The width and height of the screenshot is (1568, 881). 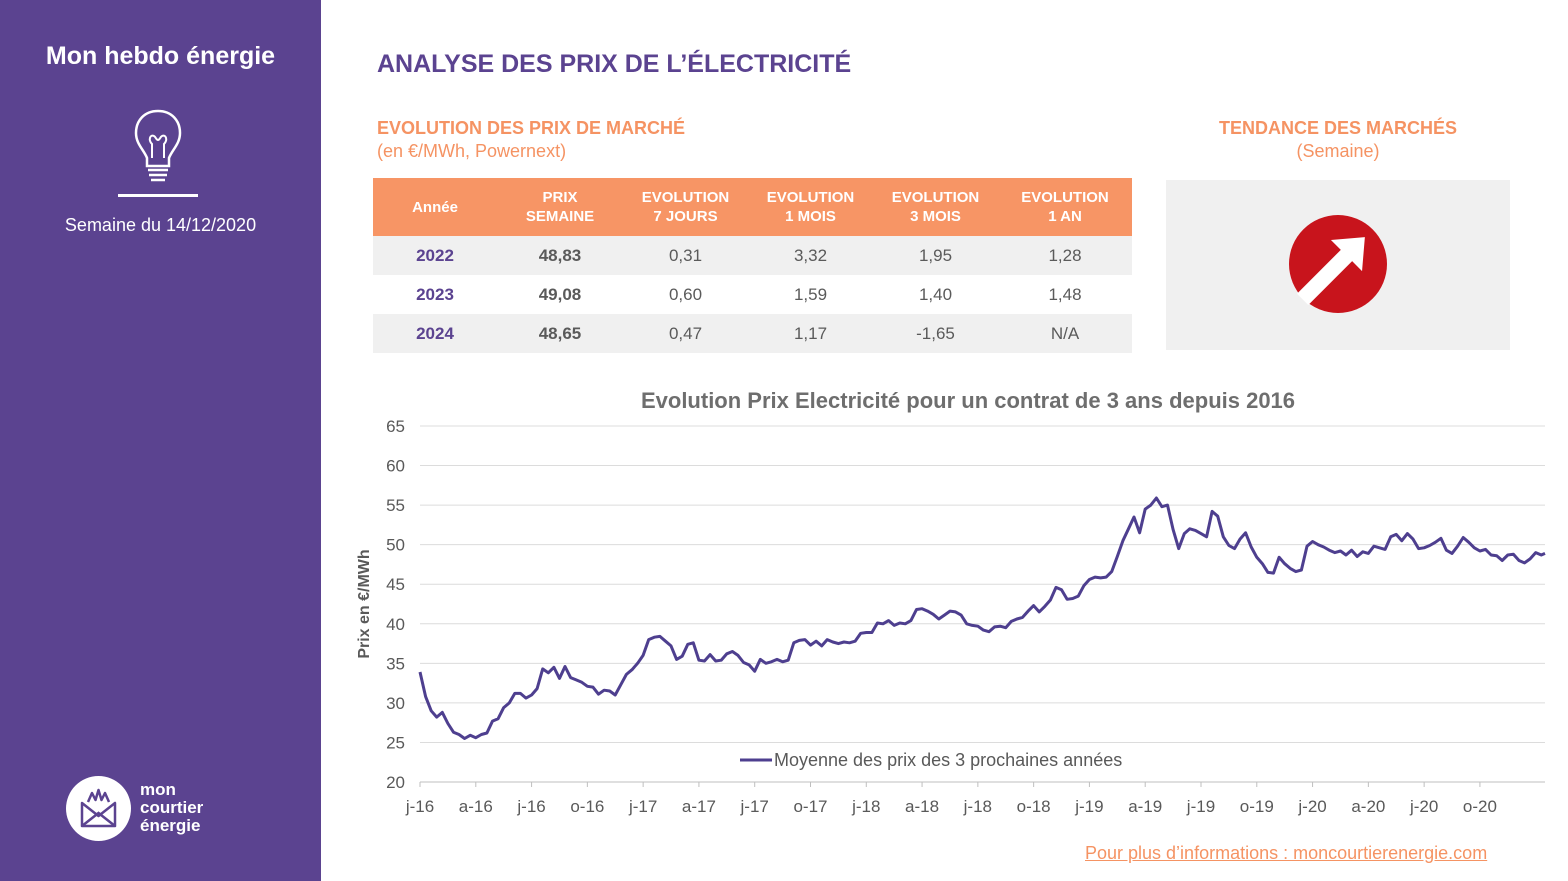 What do you see at coordinates (810, 294) in the screenshot?
I see `evolution-1m-cell: 1,59` at bounding box center [810, 294].